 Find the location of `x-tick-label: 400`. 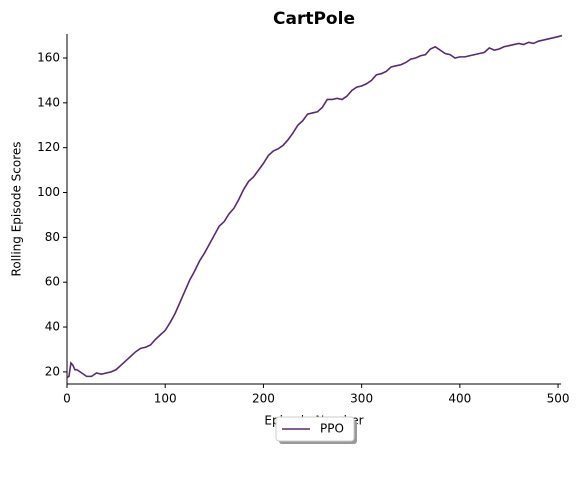

x-tick-label: 400 is located at coordinates (459, 399).